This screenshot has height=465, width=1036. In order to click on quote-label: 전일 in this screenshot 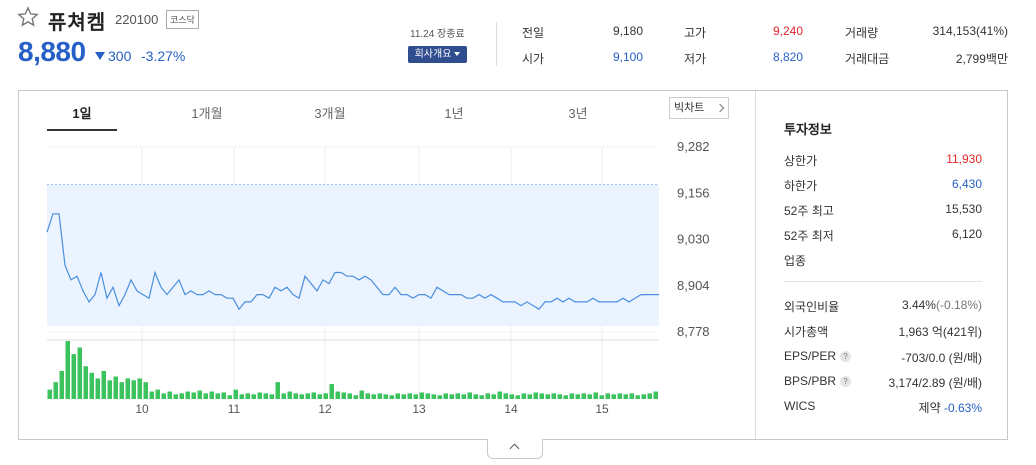, I will do `click(533, 33)`.